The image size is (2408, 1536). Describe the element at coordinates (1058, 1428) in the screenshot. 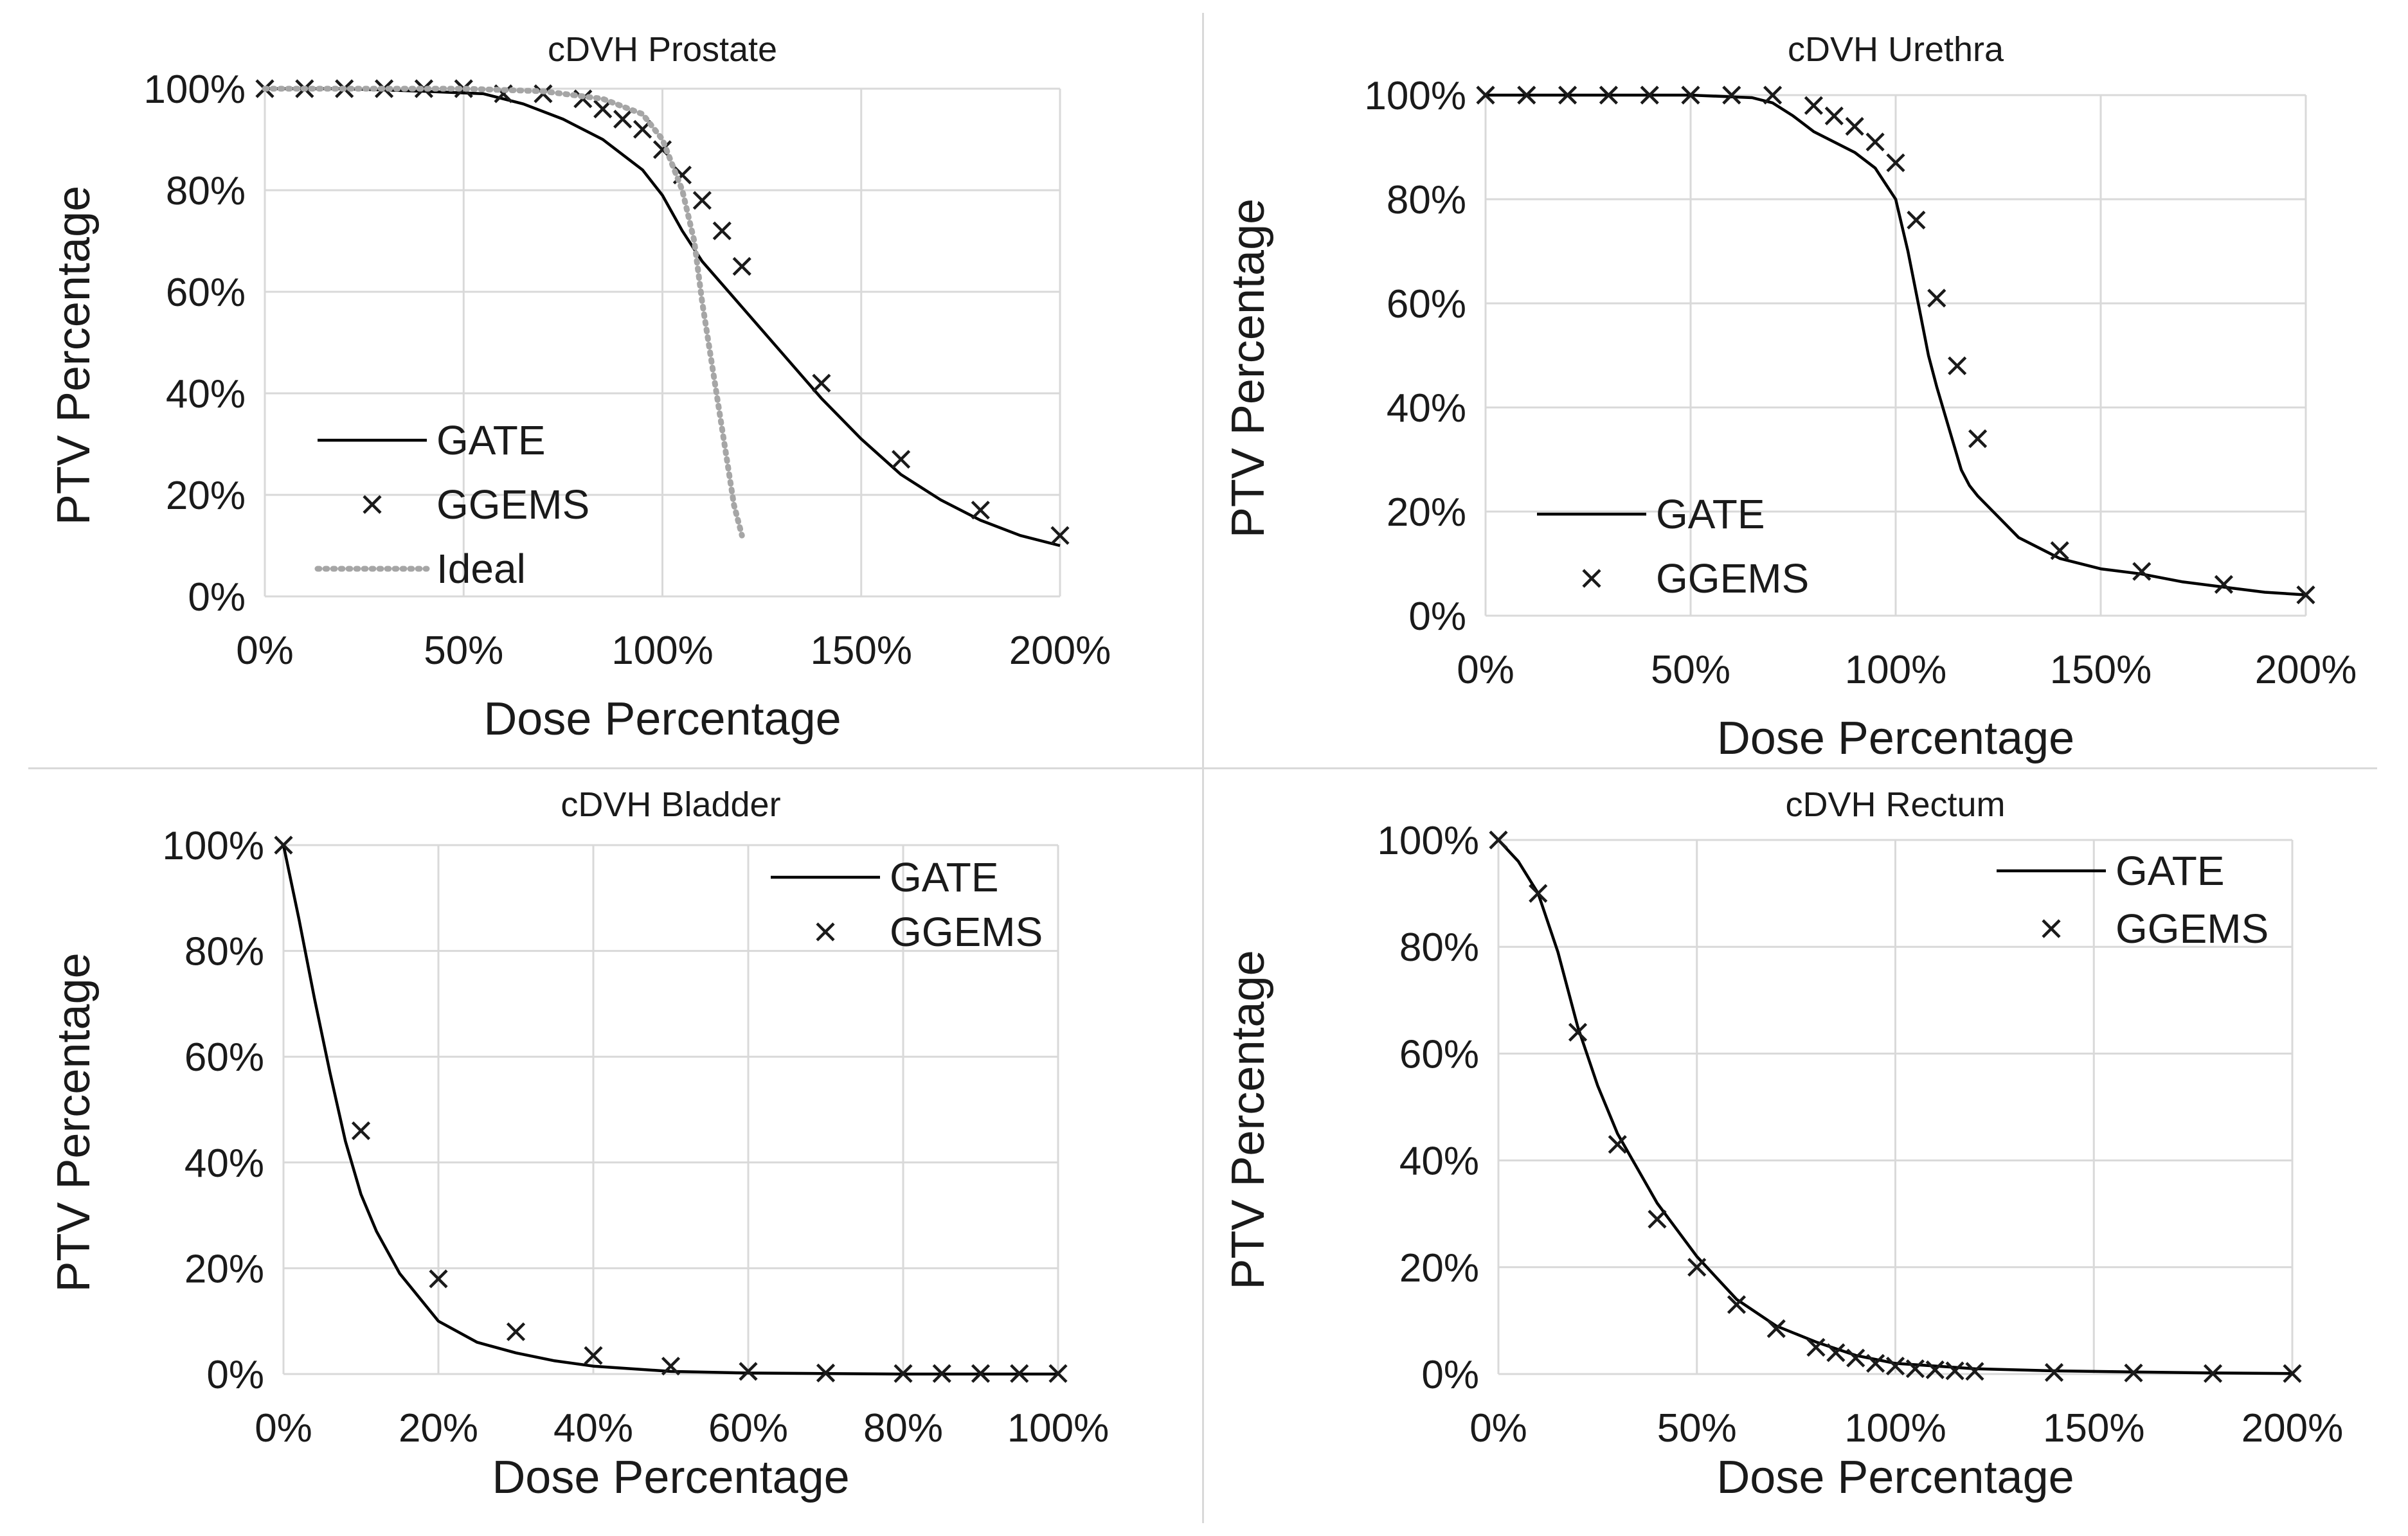

I see `x-tick-label: 100%` at that location.